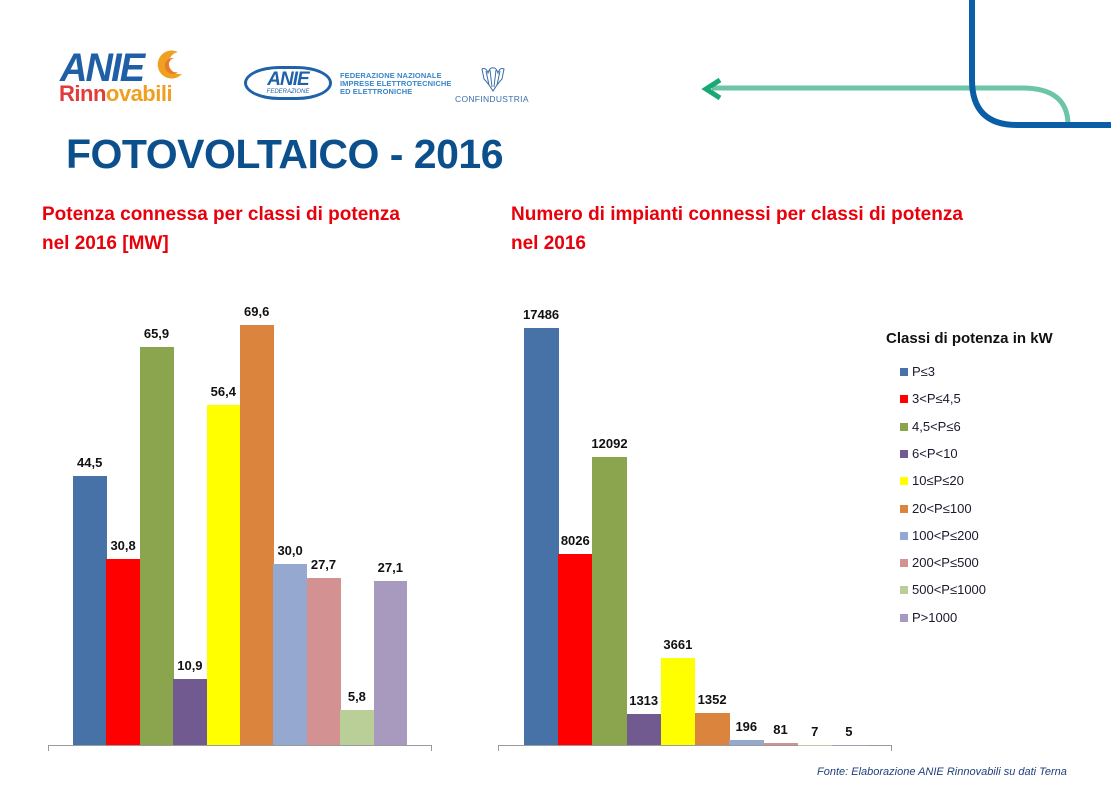 The width and height of the screenshot is (1111, 785). Describe the element at coordinates (815, 731) in the screenshot. I see `bar-value-label: 7` at that location.